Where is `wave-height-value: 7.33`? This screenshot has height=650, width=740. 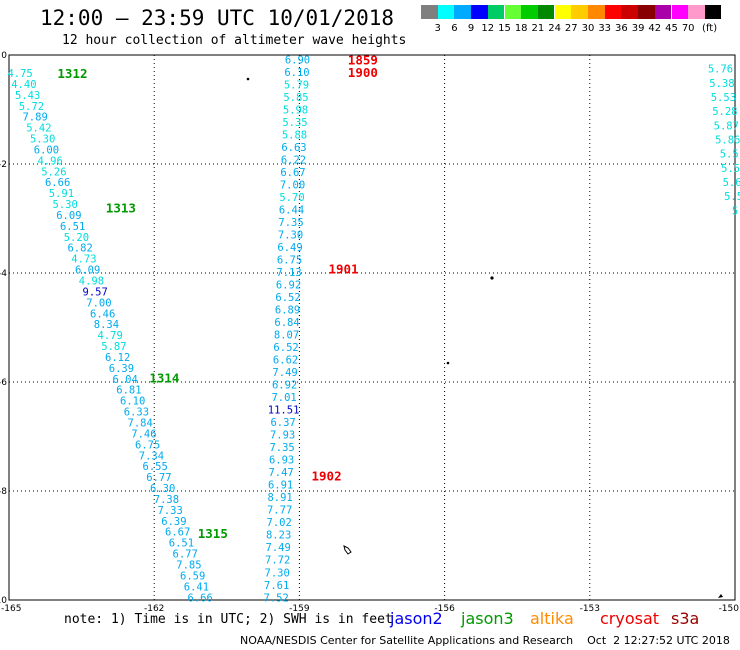 wave-height-value: 7.33 is located at coordinates (170, 511).